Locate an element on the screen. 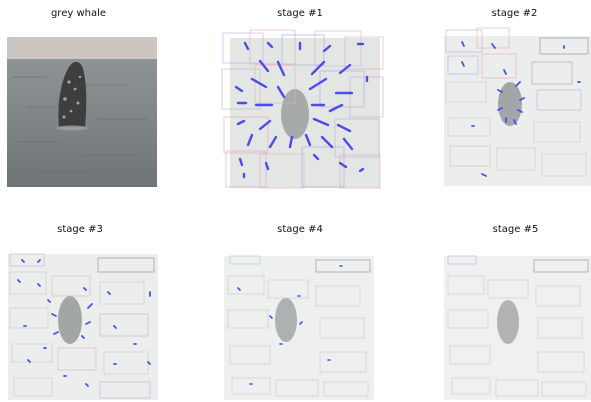 This screenshot has height=402, width=591. whale-photo is located at coordinates (82, 112).